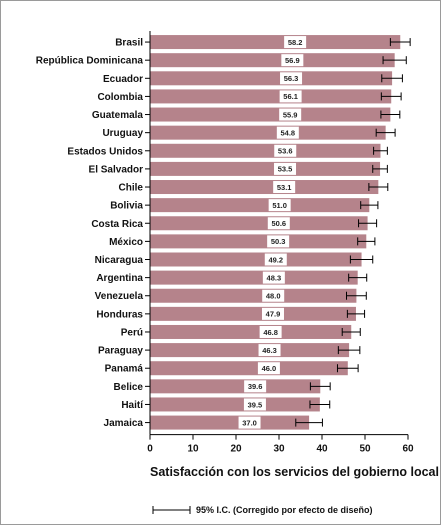  What do you see at coordinates (279, 205) in the screenshot?
I see `data-label: 51.0` at bounding box center [279, 205].